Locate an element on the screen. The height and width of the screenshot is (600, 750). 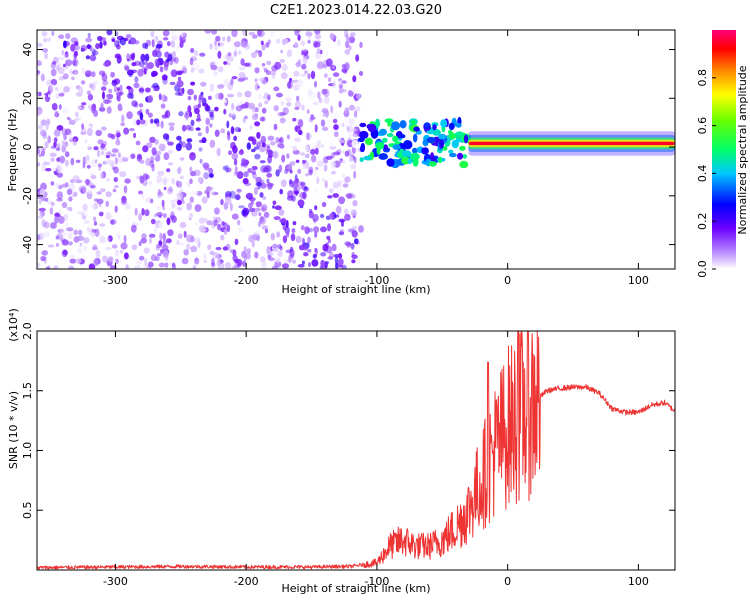
x-tick-label: -100 is located at coordinates (376, 581).